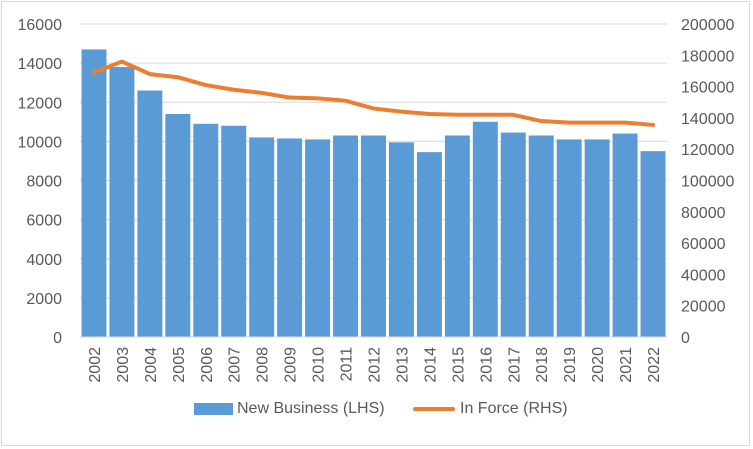 This screenshot has width=753, height=449. I want to click on left-tick-label: 14000, so click(40, 64).